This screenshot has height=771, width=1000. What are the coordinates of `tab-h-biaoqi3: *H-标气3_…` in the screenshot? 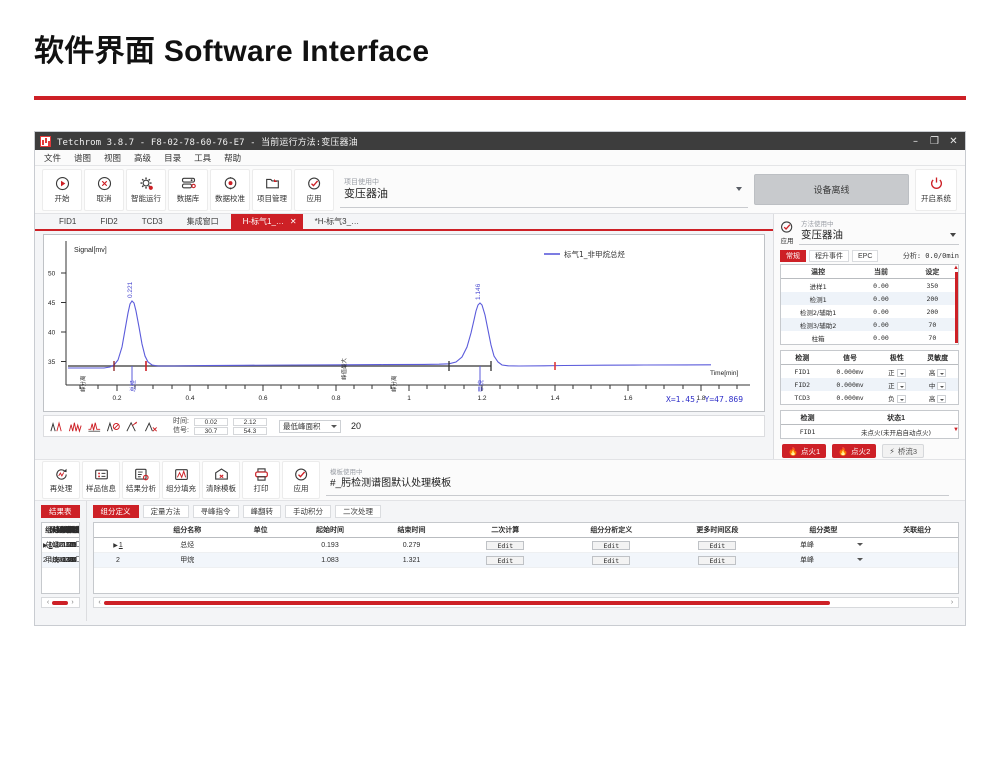 It's located at (337, 221).